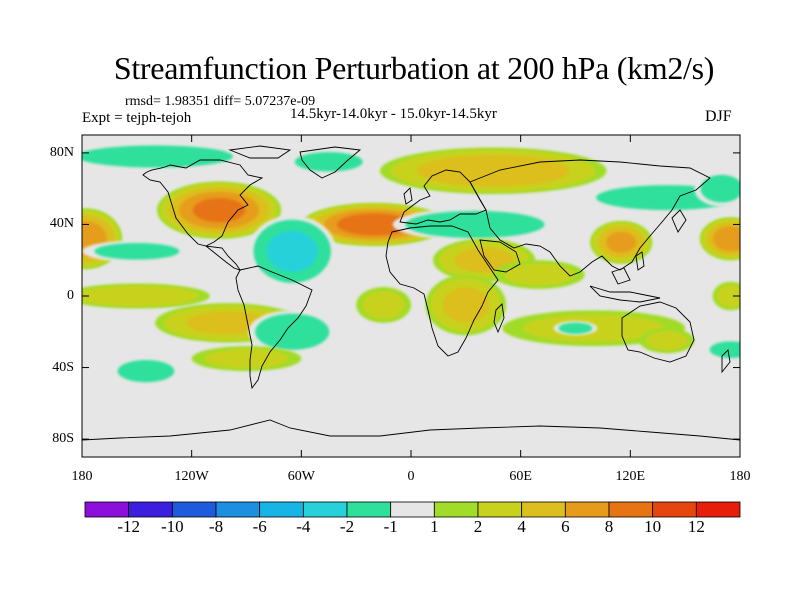  I want to click on y-tick-label: 80N, so click(61, 152).